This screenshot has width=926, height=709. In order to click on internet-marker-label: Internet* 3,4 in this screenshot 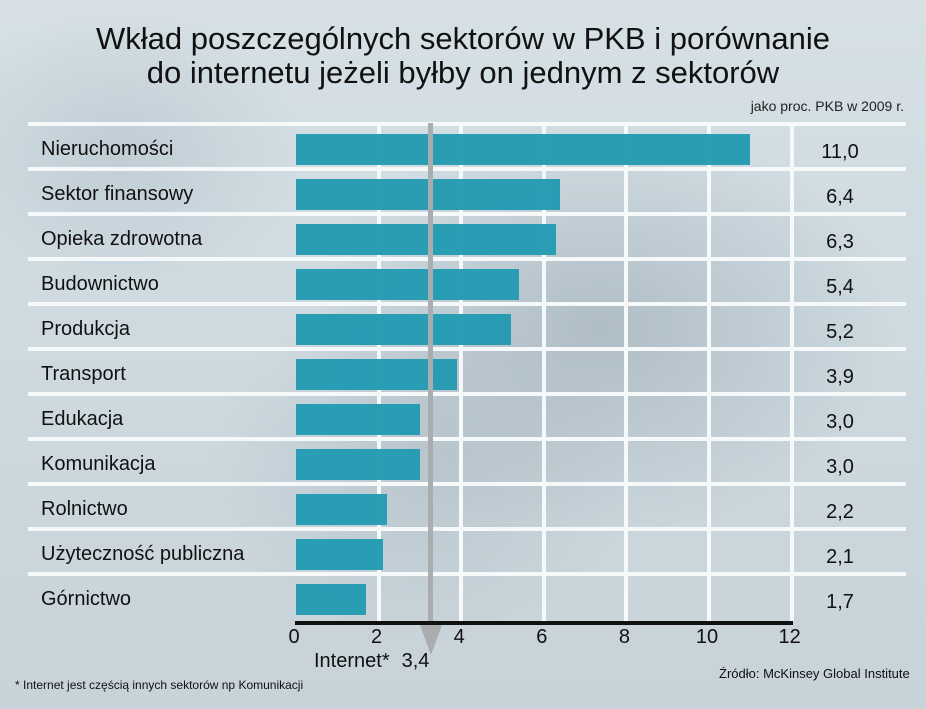, I will do `click(371, 661)`.